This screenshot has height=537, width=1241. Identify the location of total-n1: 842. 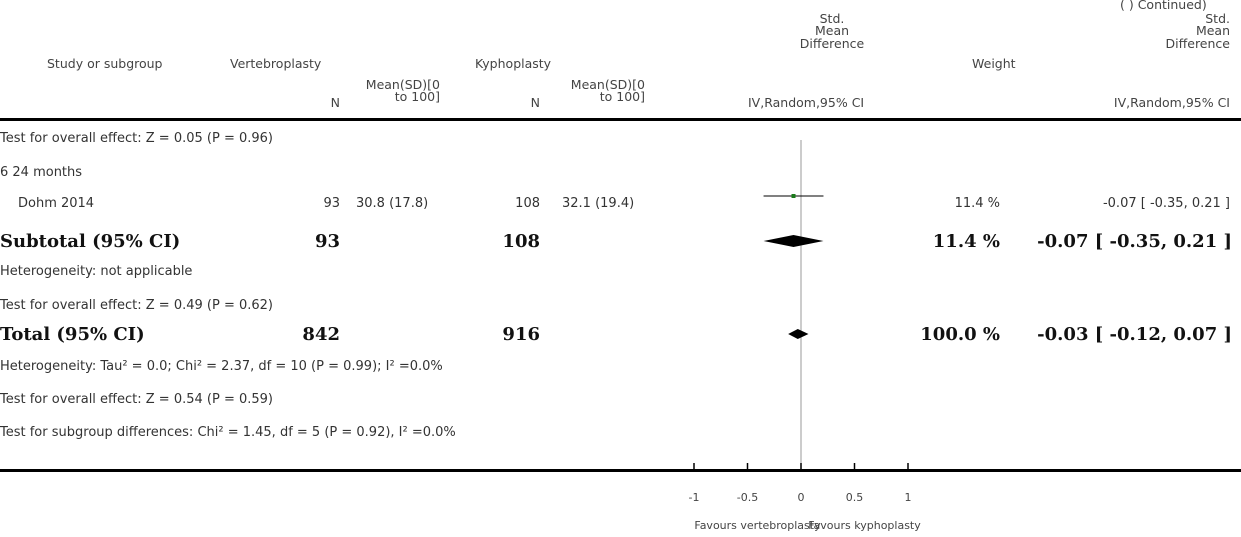
(321, 334).